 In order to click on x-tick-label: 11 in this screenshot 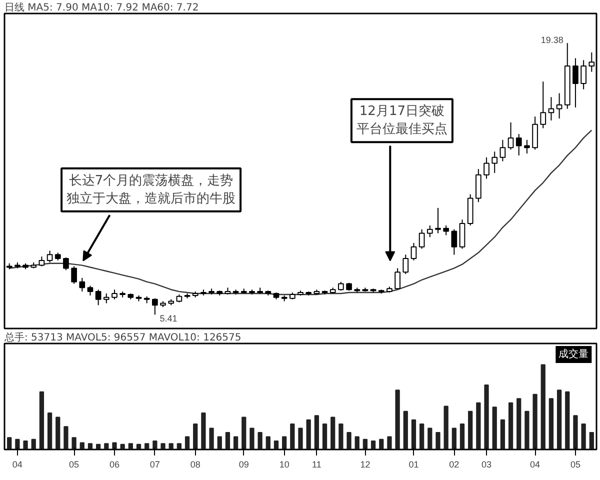, I will do `click(317, 465)`.